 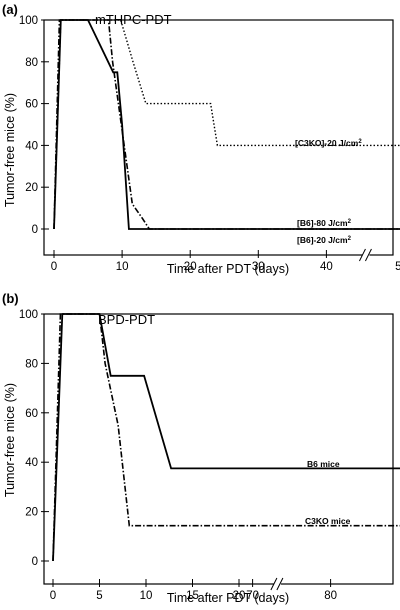 I want to click on panel-a-ylabel: Tumor-free mice (%), so click(x=10, y=150).